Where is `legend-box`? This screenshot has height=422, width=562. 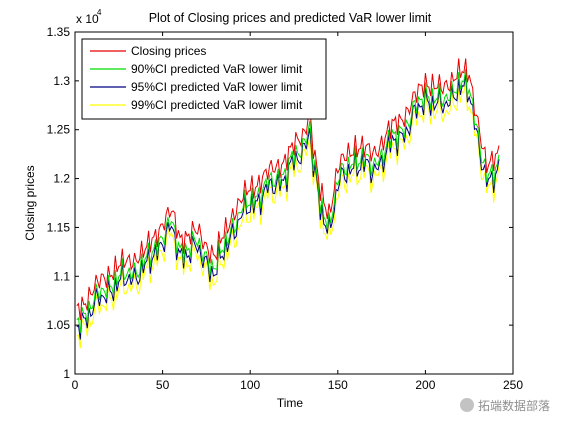
legend-box is located at coordinates (204, 79).